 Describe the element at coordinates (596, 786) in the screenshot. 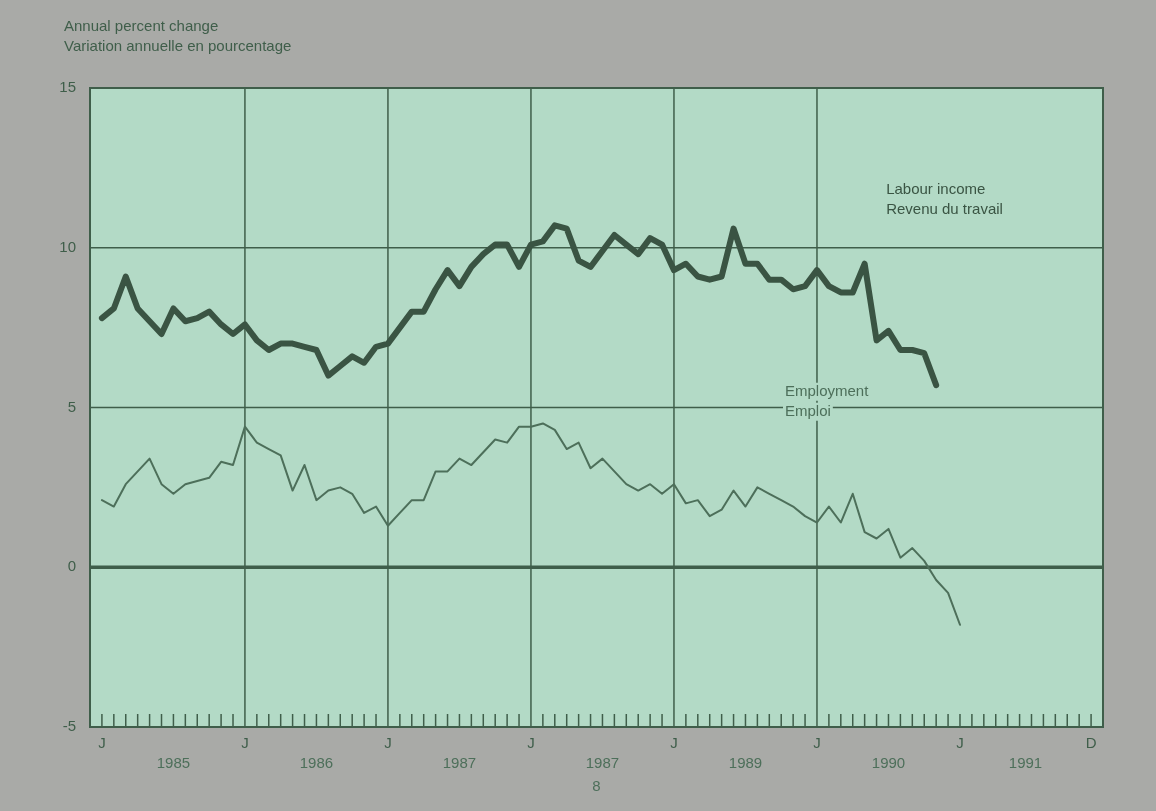

I see `text: 8` at that location.